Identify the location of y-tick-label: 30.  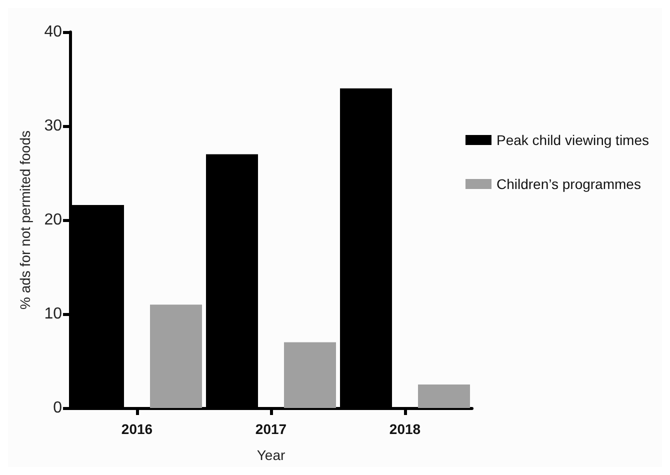
(53, 126).